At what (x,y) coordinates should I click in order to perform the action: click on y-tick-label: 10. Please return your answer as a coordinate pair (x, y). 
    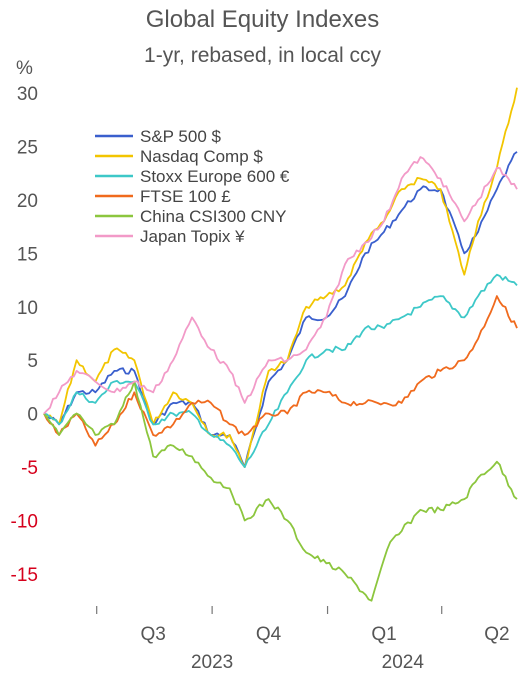
    Looking at the image, I should click on (27, 308).